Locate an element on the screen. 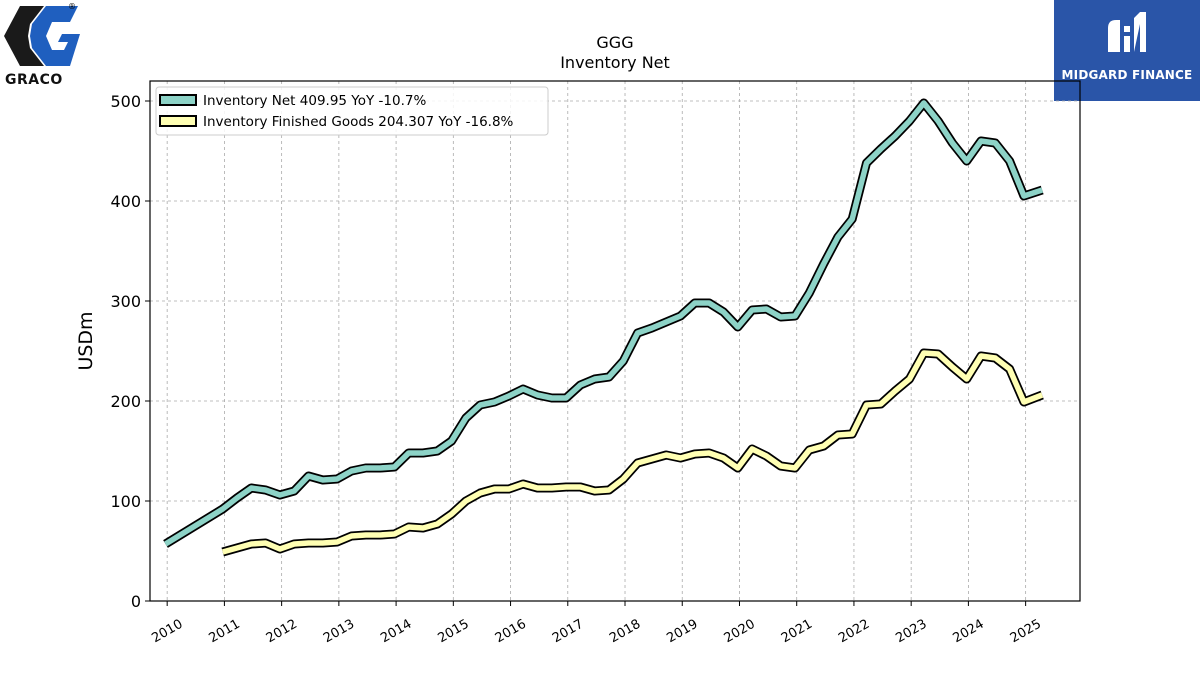  x-tick-label: 2017 is located at coordinates (568, 632).